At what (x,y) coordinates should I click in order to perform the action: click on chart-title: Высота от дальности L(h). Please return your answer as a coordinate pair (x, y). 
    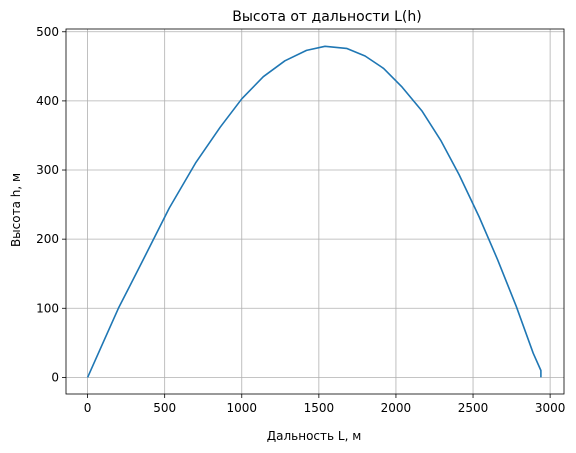
    Looking at the image, I should click on (326, 17).